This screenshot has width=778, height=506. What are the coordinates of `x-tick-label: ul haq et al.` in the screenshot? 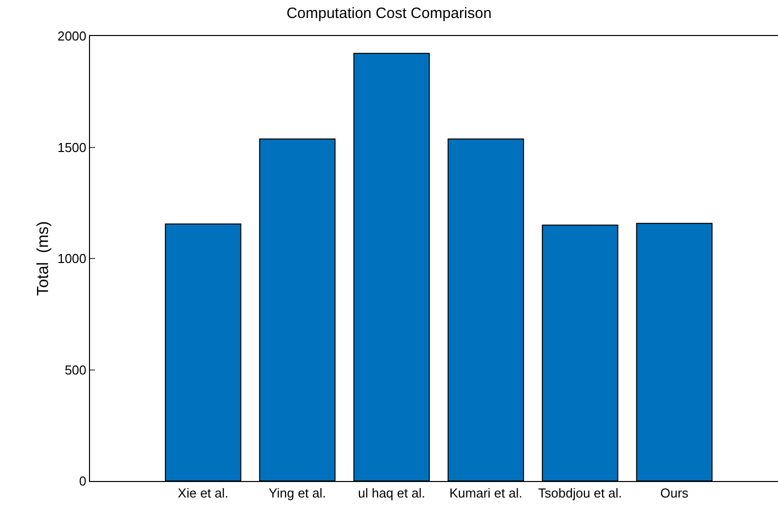 It's located at (392, 493).